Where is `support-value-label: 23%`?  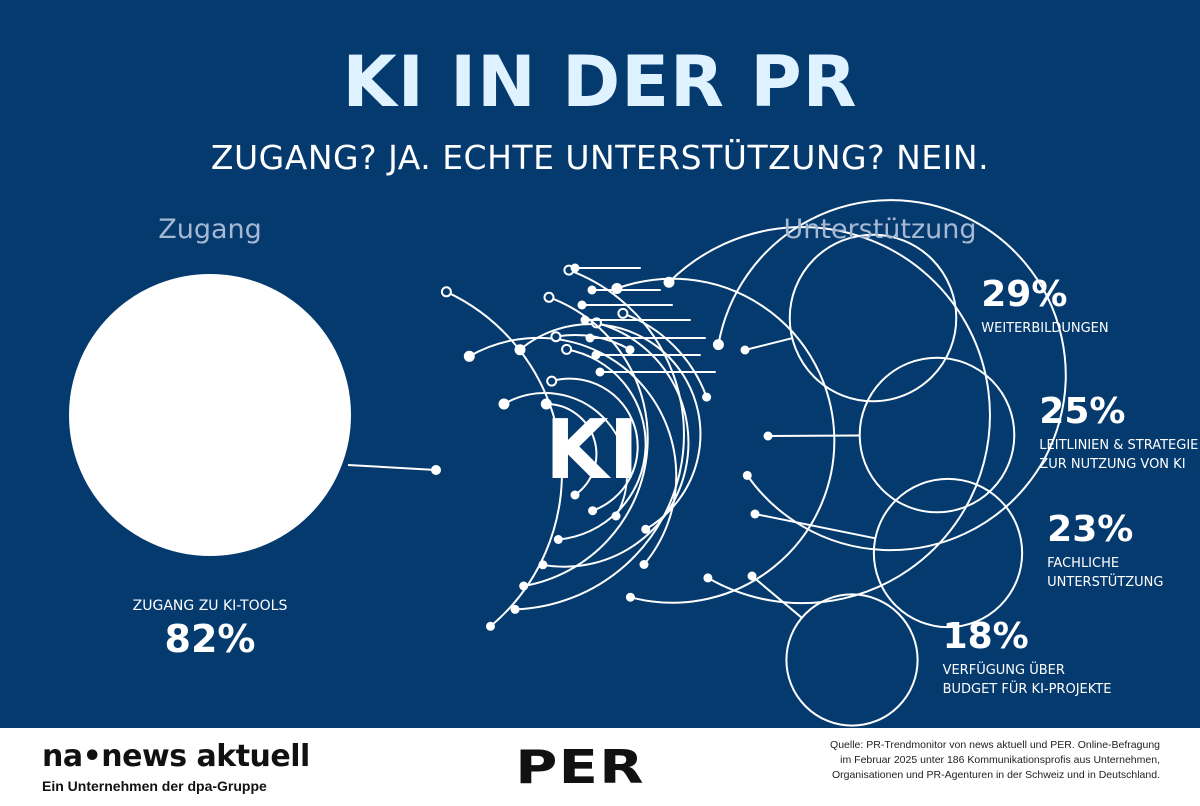
support-value-label: 23% is located at coordinates (1090, 529).